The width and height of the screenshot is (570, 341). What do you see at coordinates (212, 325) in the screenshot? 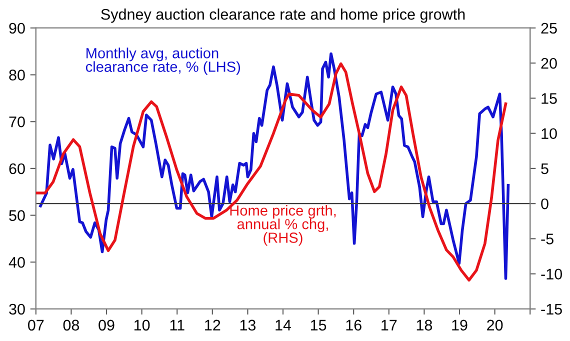
I see `x-tick-label: 12` at bounding box center [212, 325].